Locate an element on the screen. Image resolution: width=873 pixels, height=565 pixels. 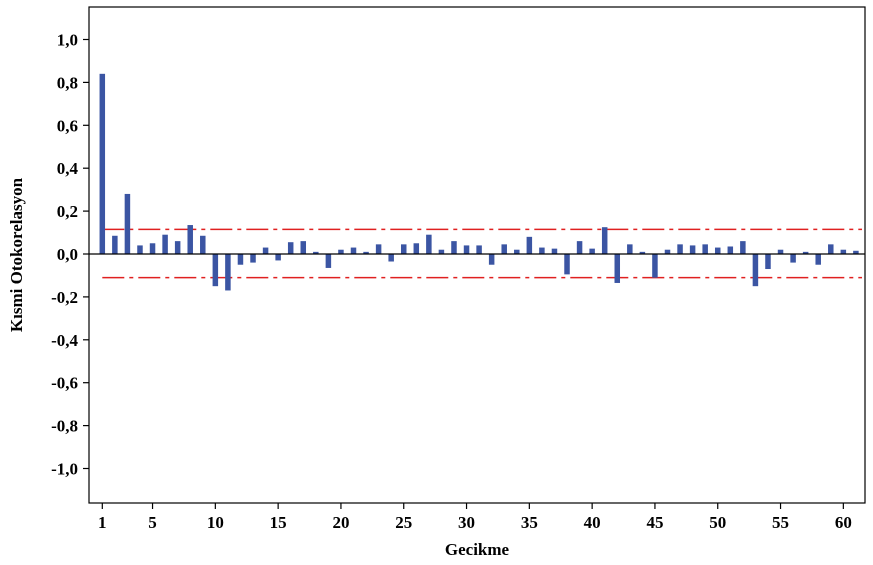
y-tick-label: 0,4 is located at coordinates (68, 168).